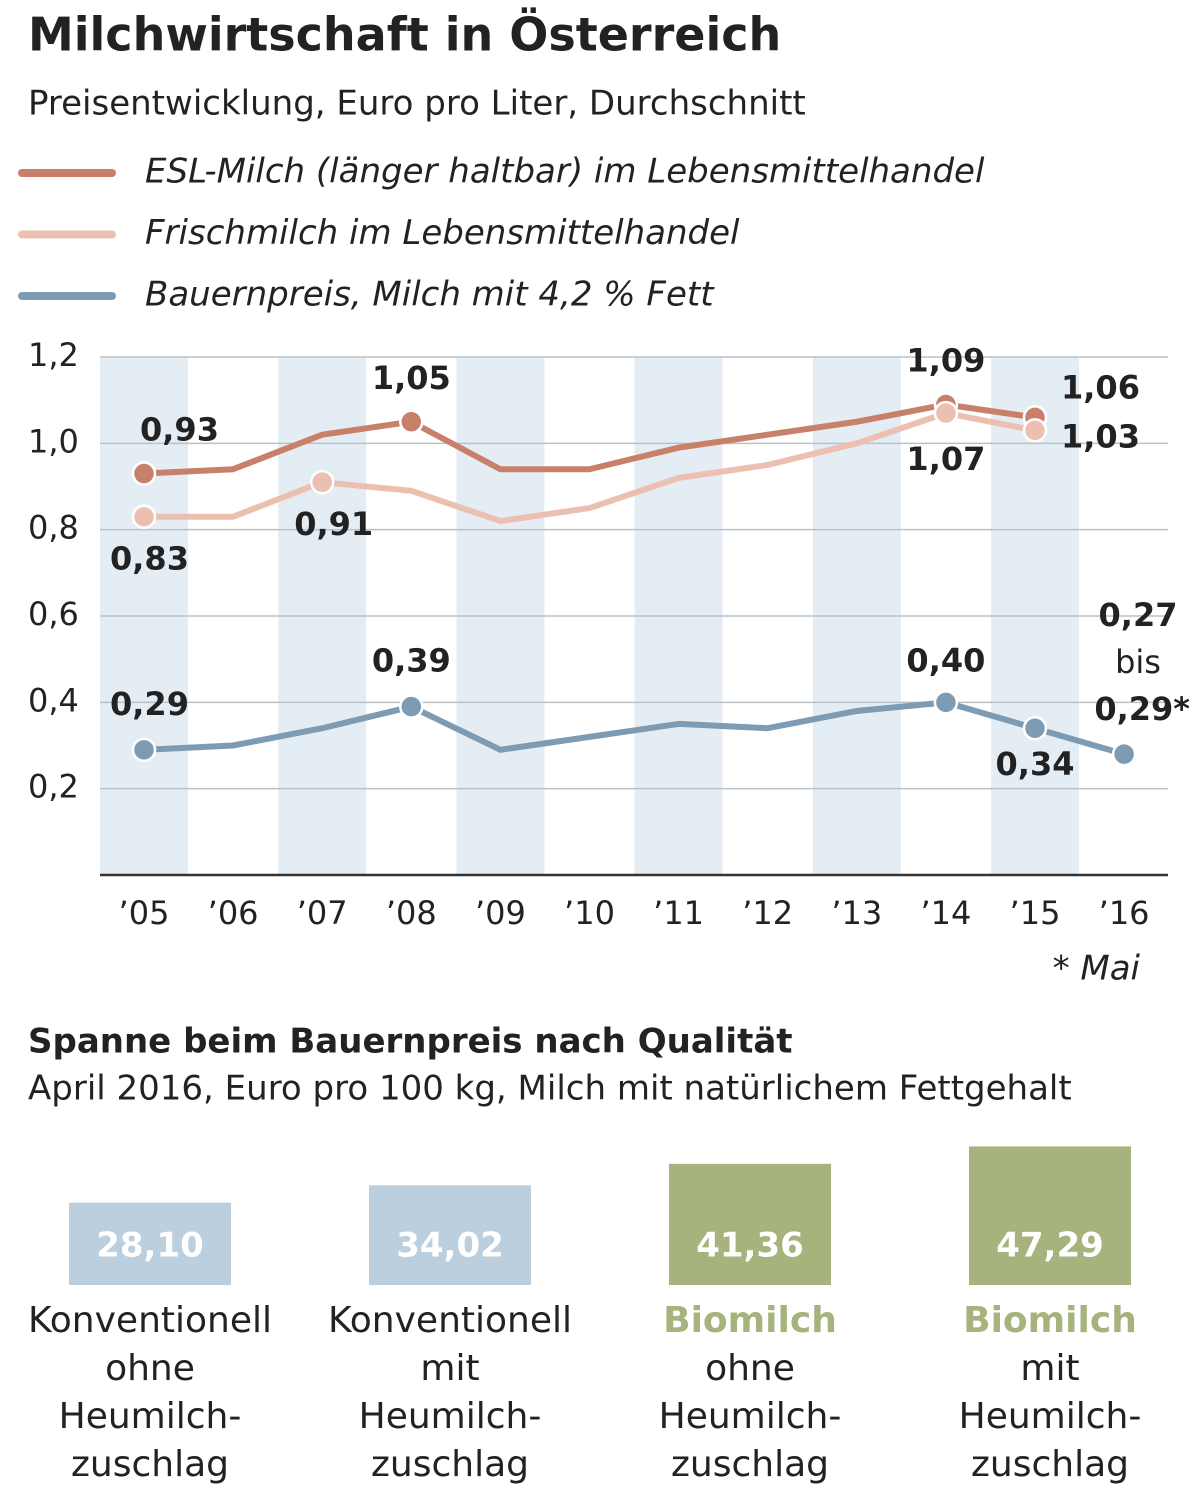 The width and height of the screenshot is (1200, 1502). I want to click on y-tick-label: 1,0, so click(53, 441).